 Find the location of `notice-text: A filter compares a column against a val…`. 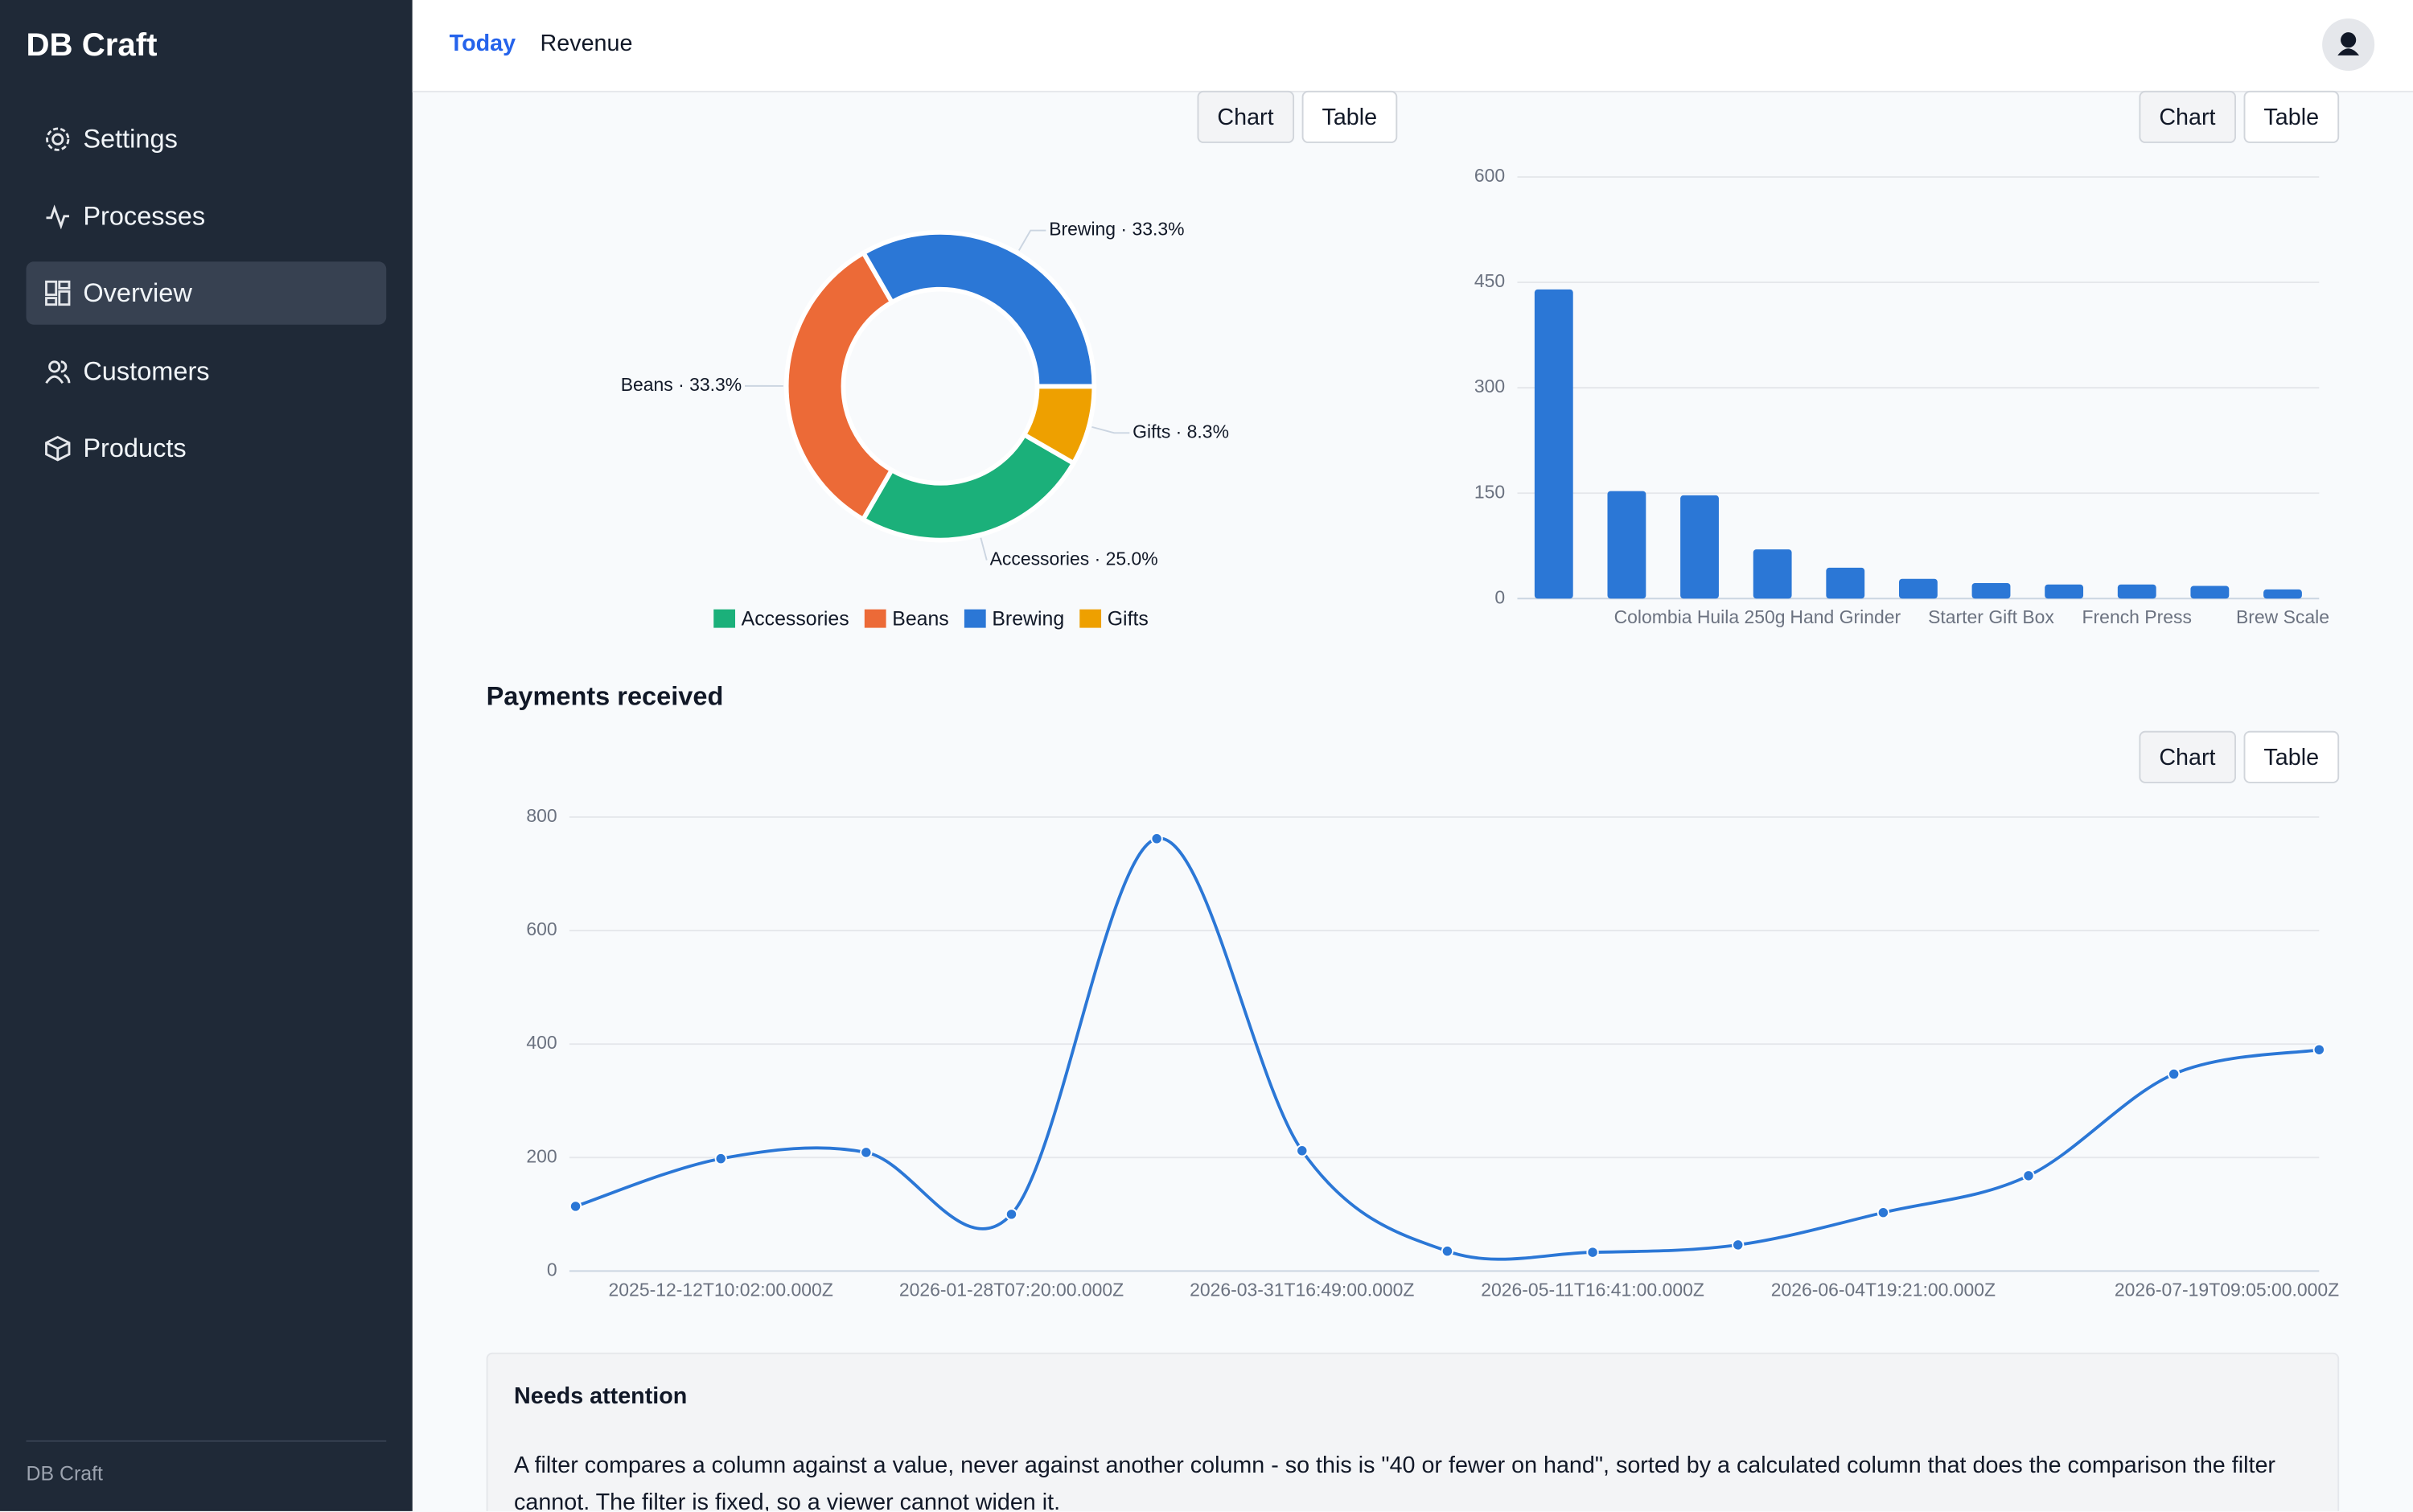

notice-text: A filter compares a column against a val… is located at coordinates (1394, 1482).